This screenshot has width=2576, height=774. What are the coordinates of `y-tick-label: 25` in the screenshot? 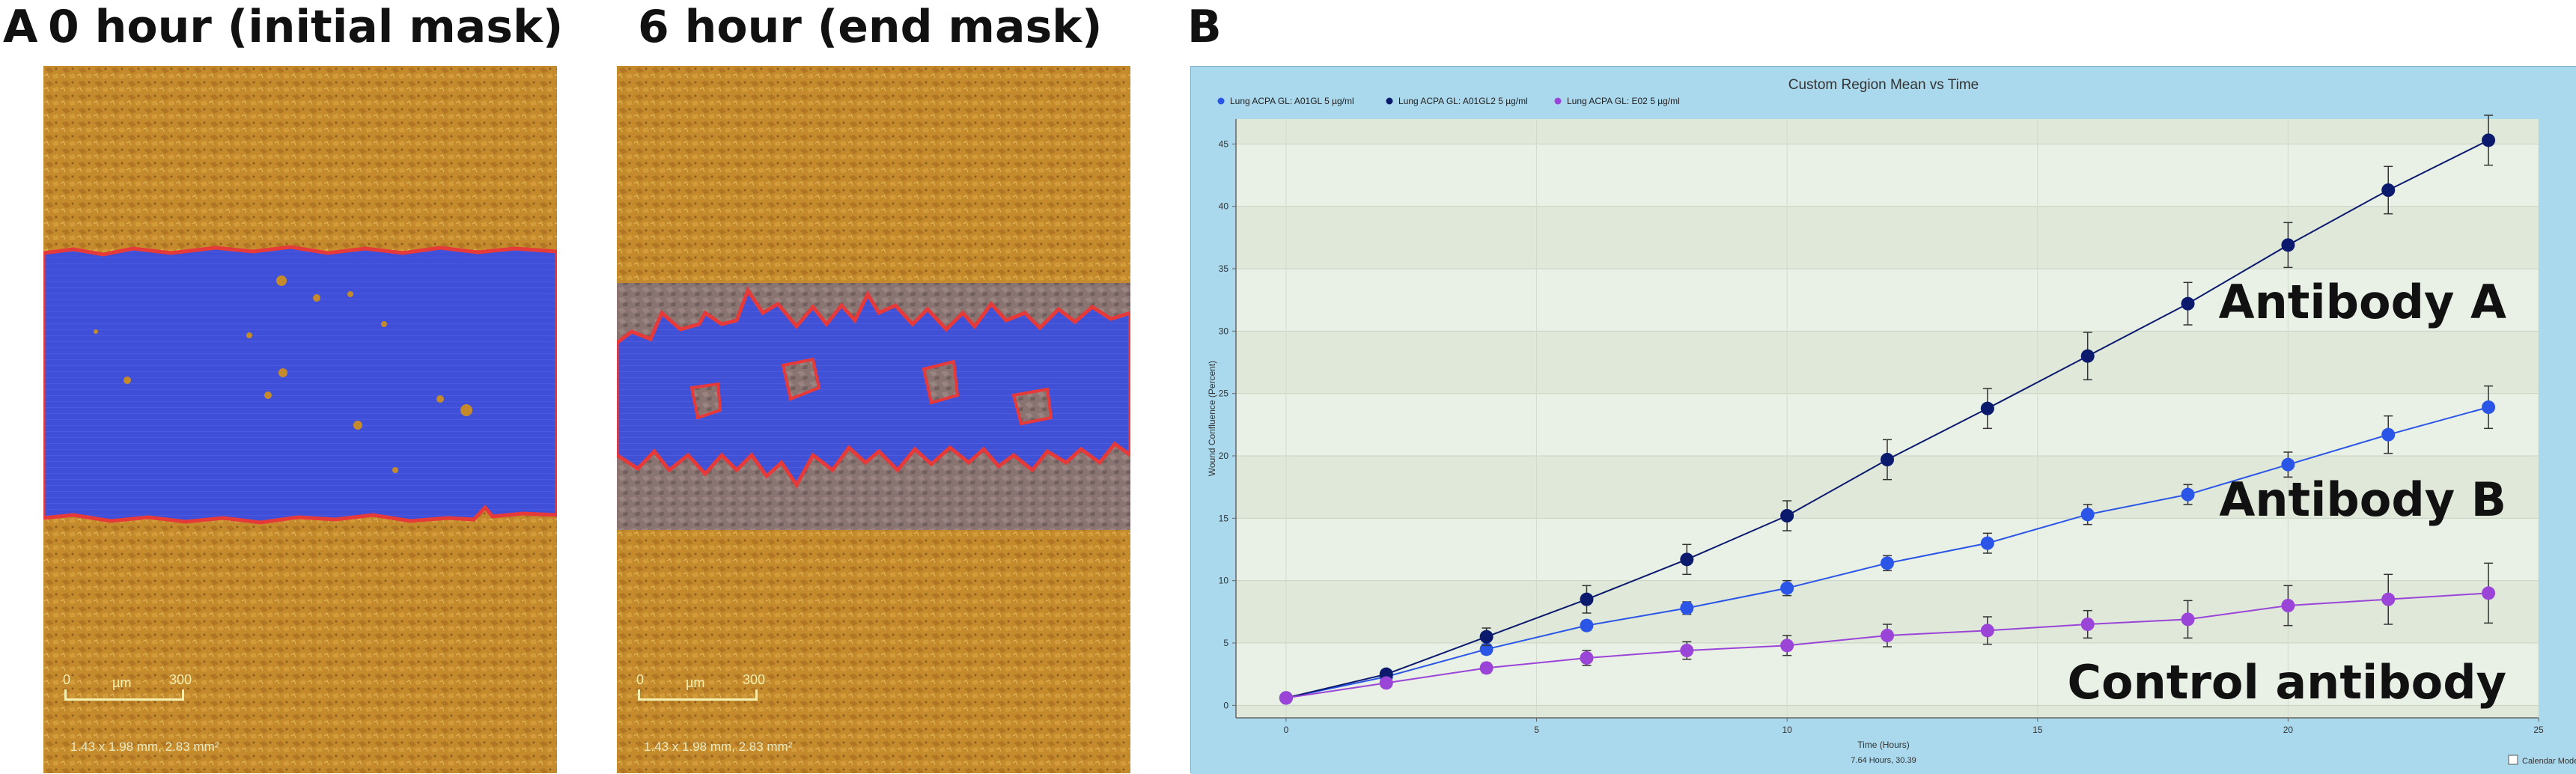 It's located at (1224, 393).